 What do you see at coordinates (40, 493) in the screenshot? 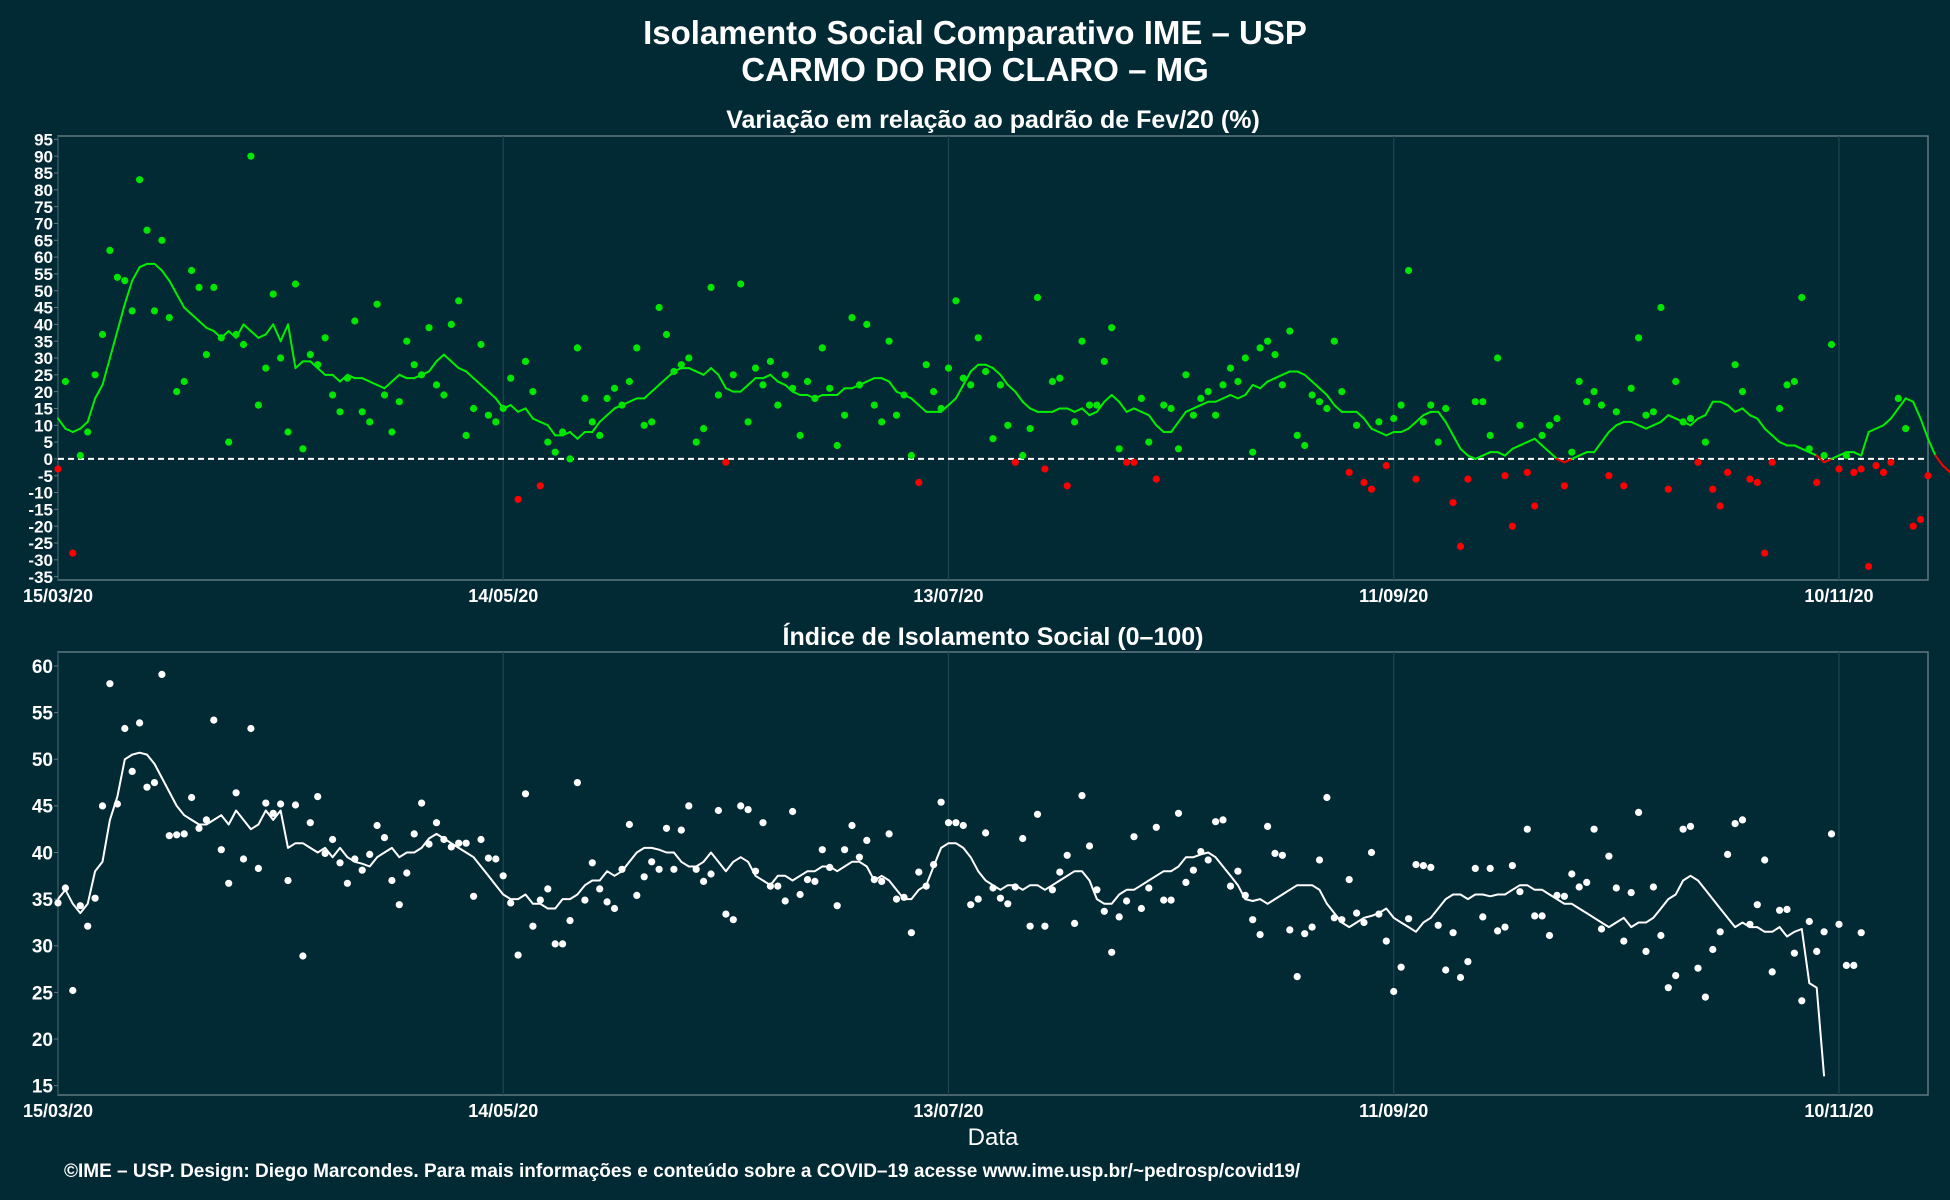
I see `y-tick-label: -10` at bounding box center [40, 493].